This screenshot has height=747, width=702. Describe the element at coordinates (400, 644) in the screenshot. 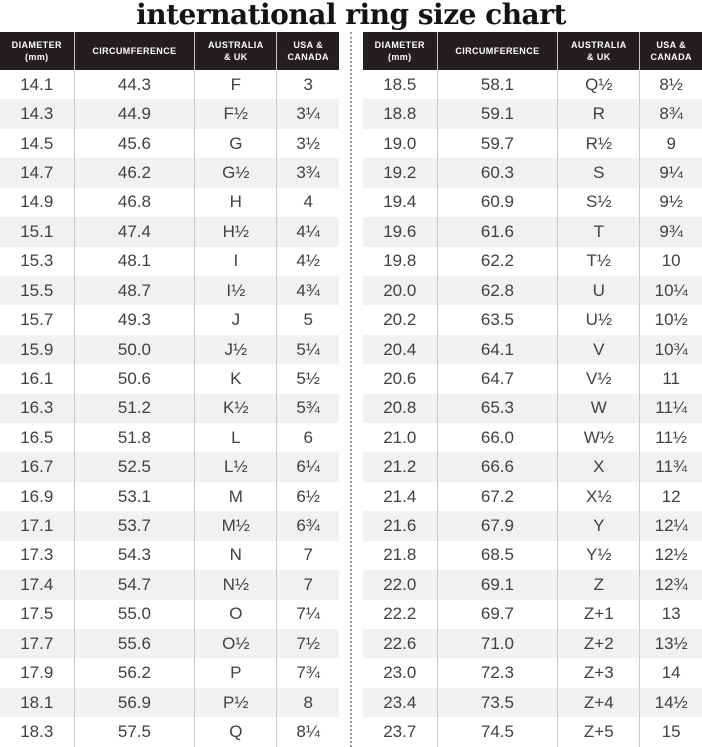

I see `table-cell: 22.6` at that location.